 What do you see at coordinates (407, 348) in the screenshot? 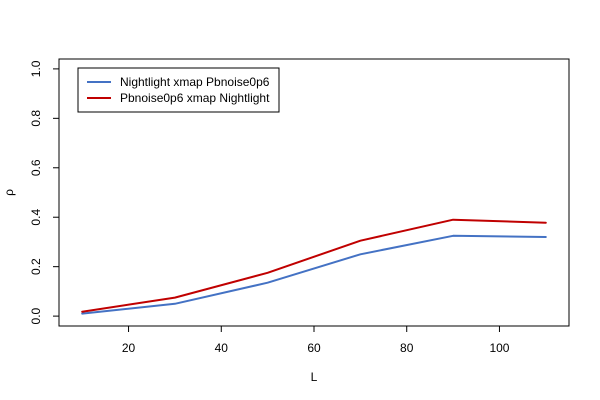
I see `x-tick-label: 80` at bounding box center [407, 348].